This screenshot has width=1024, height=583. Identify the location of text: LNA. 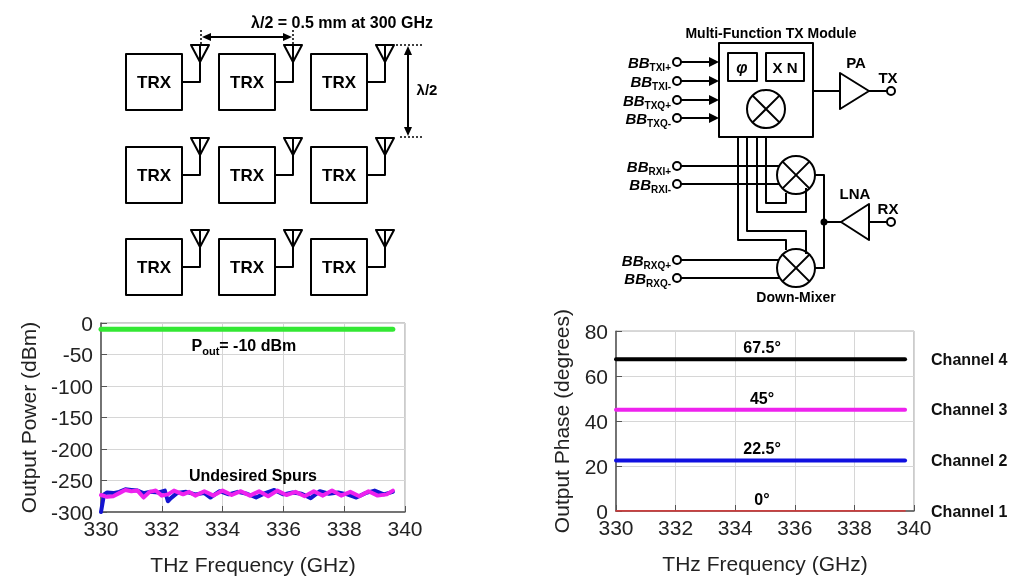
(855, 193).